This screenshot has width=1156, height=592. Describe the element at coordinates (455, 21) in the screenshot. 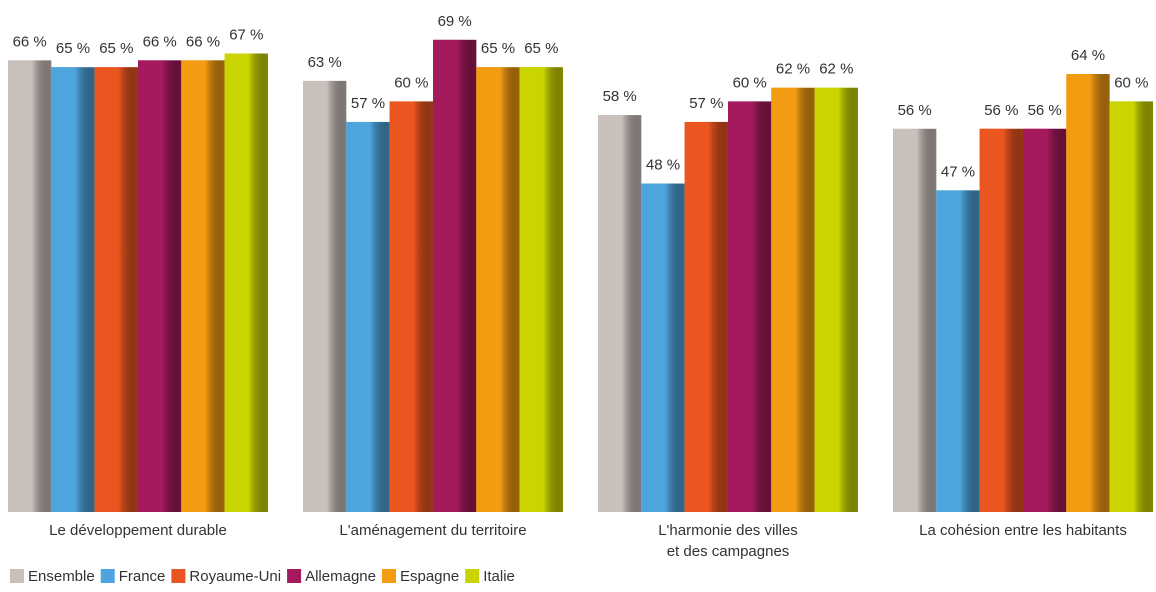

I see `data-label: 69 %` at that location.